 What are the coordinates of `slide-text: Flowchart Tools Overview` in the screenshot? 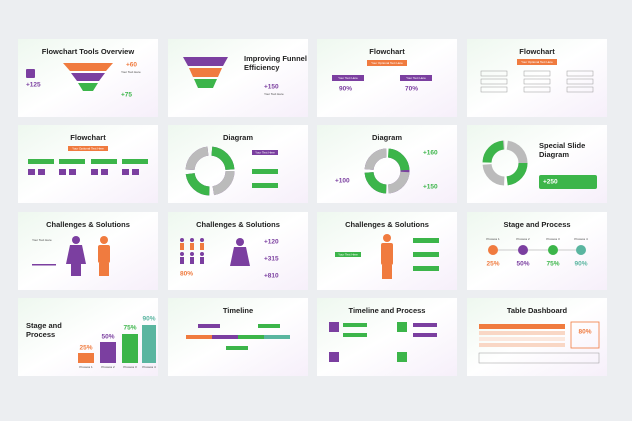 It's located at (88, 51).